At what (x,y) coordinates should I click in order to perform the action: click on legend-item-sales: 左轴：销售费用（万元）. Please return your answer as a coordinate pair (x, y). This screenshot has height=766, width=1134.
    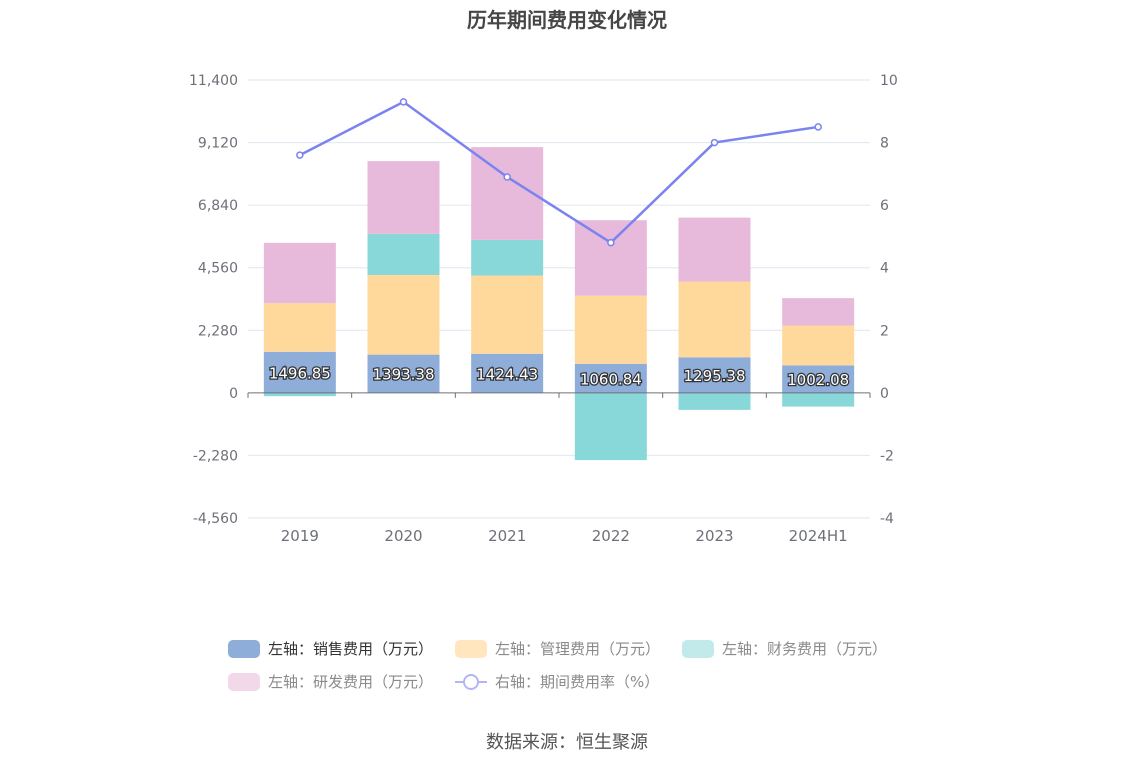
    Looking at the image, I should click on (330, 648).